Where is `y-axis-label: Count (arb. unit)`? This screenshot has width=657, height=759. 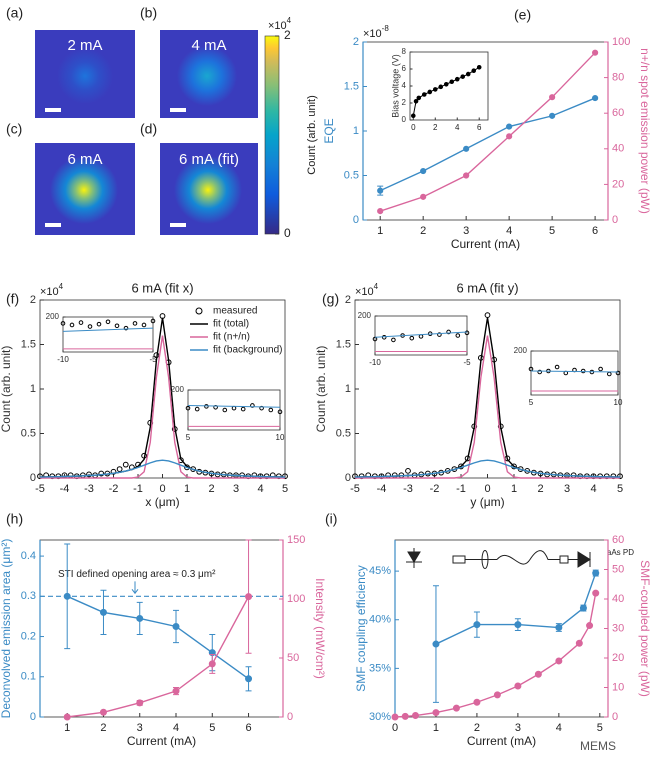
y-axis-label: Count (arb. unit) is located at coordinates (6, 389).